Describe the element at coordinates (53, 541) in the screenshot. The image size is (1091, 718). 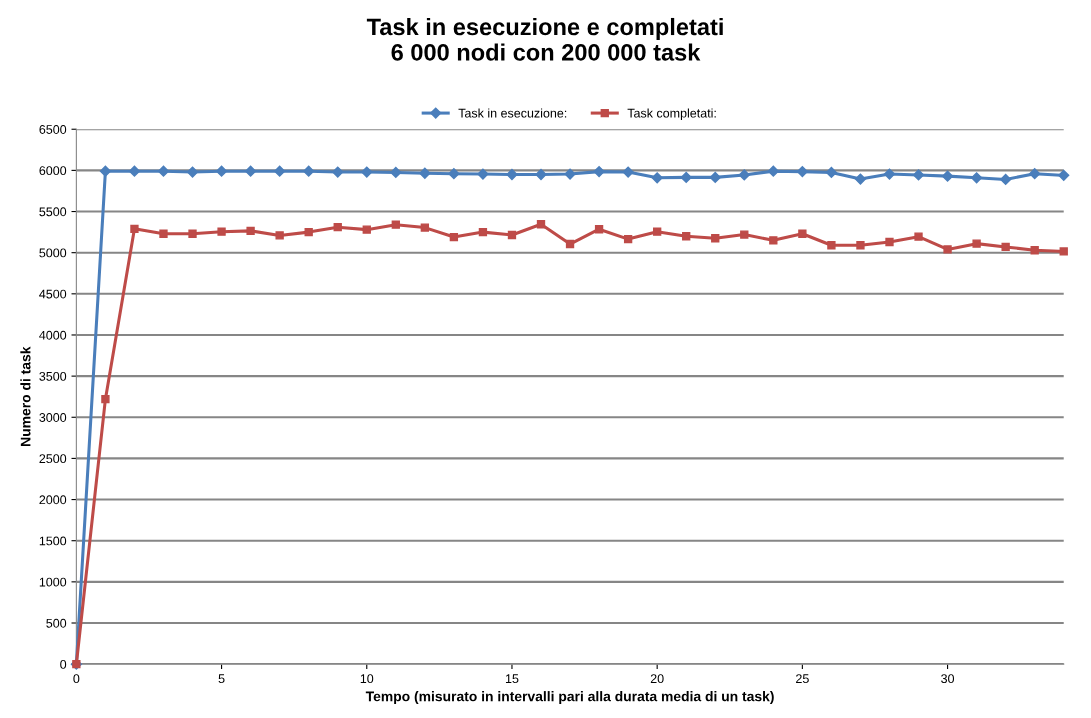
I see `y-tick-label: 1500` at that location.